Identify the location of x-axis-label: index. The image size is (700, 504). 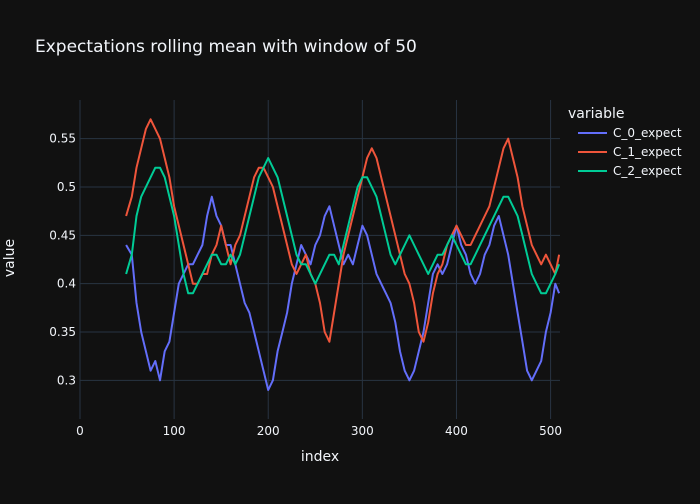
(320, 457).